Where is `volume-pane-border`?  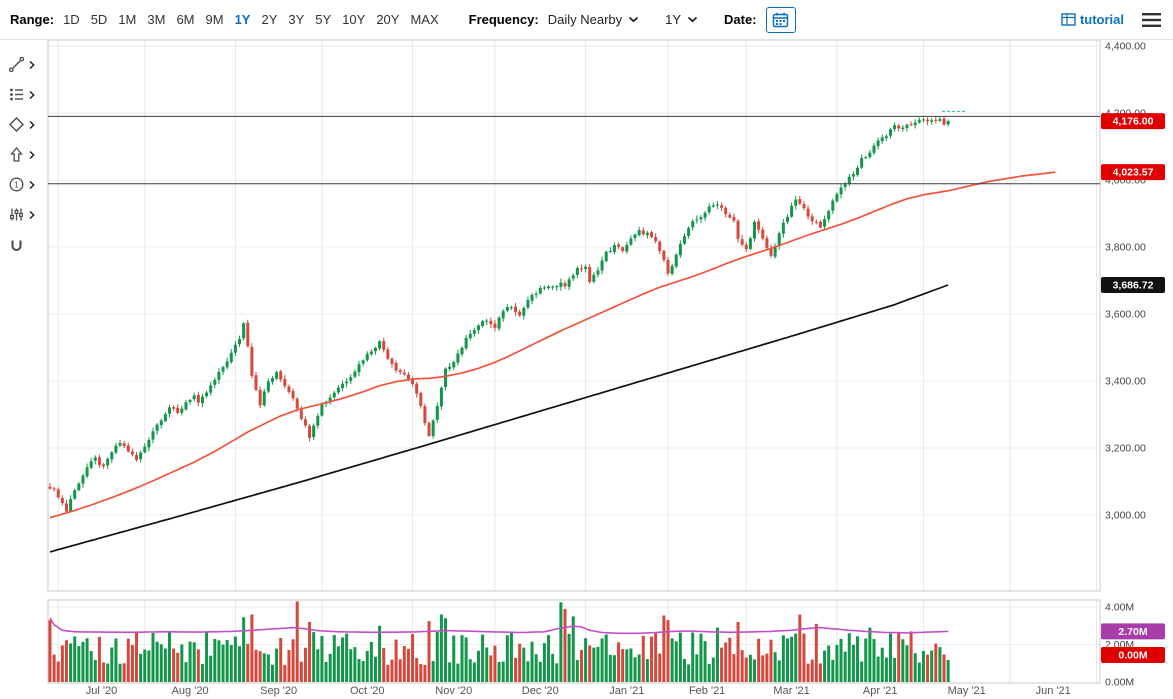 volume-pane-border is located at coordinates (574, 641).